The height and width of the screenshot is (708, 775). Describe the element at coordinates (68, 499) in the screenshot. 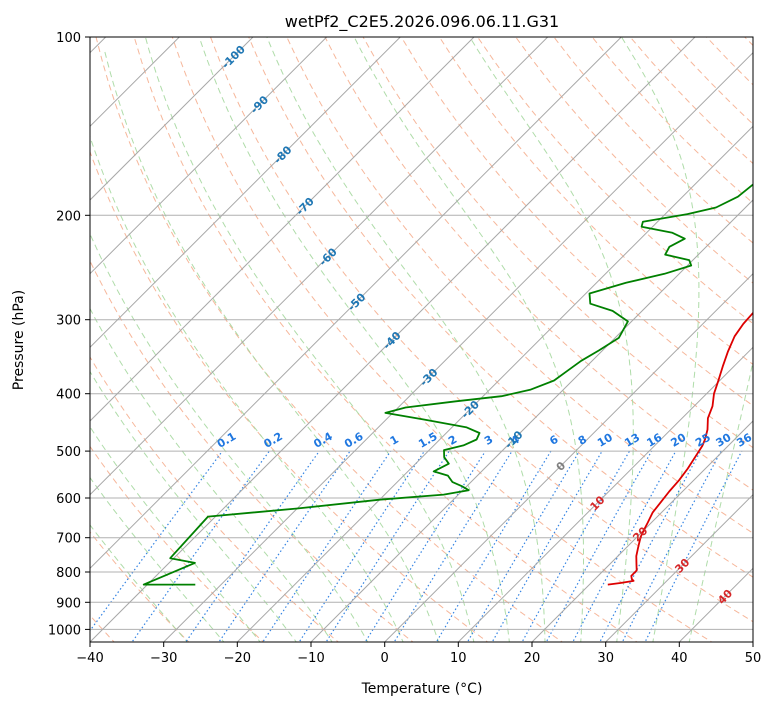

I see `y-tick-label: 600` at that location.